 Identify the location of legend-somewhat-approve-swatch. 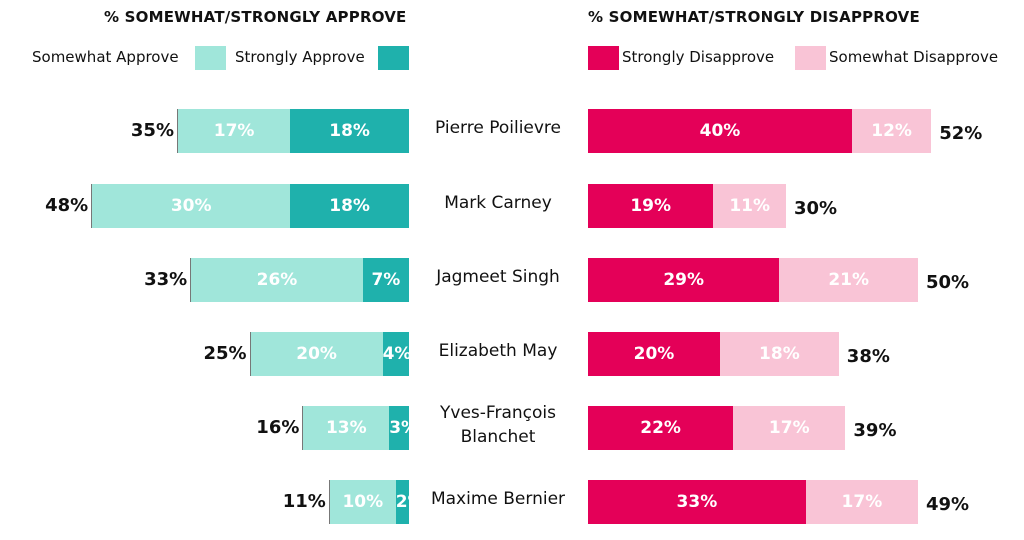
(210, 58).